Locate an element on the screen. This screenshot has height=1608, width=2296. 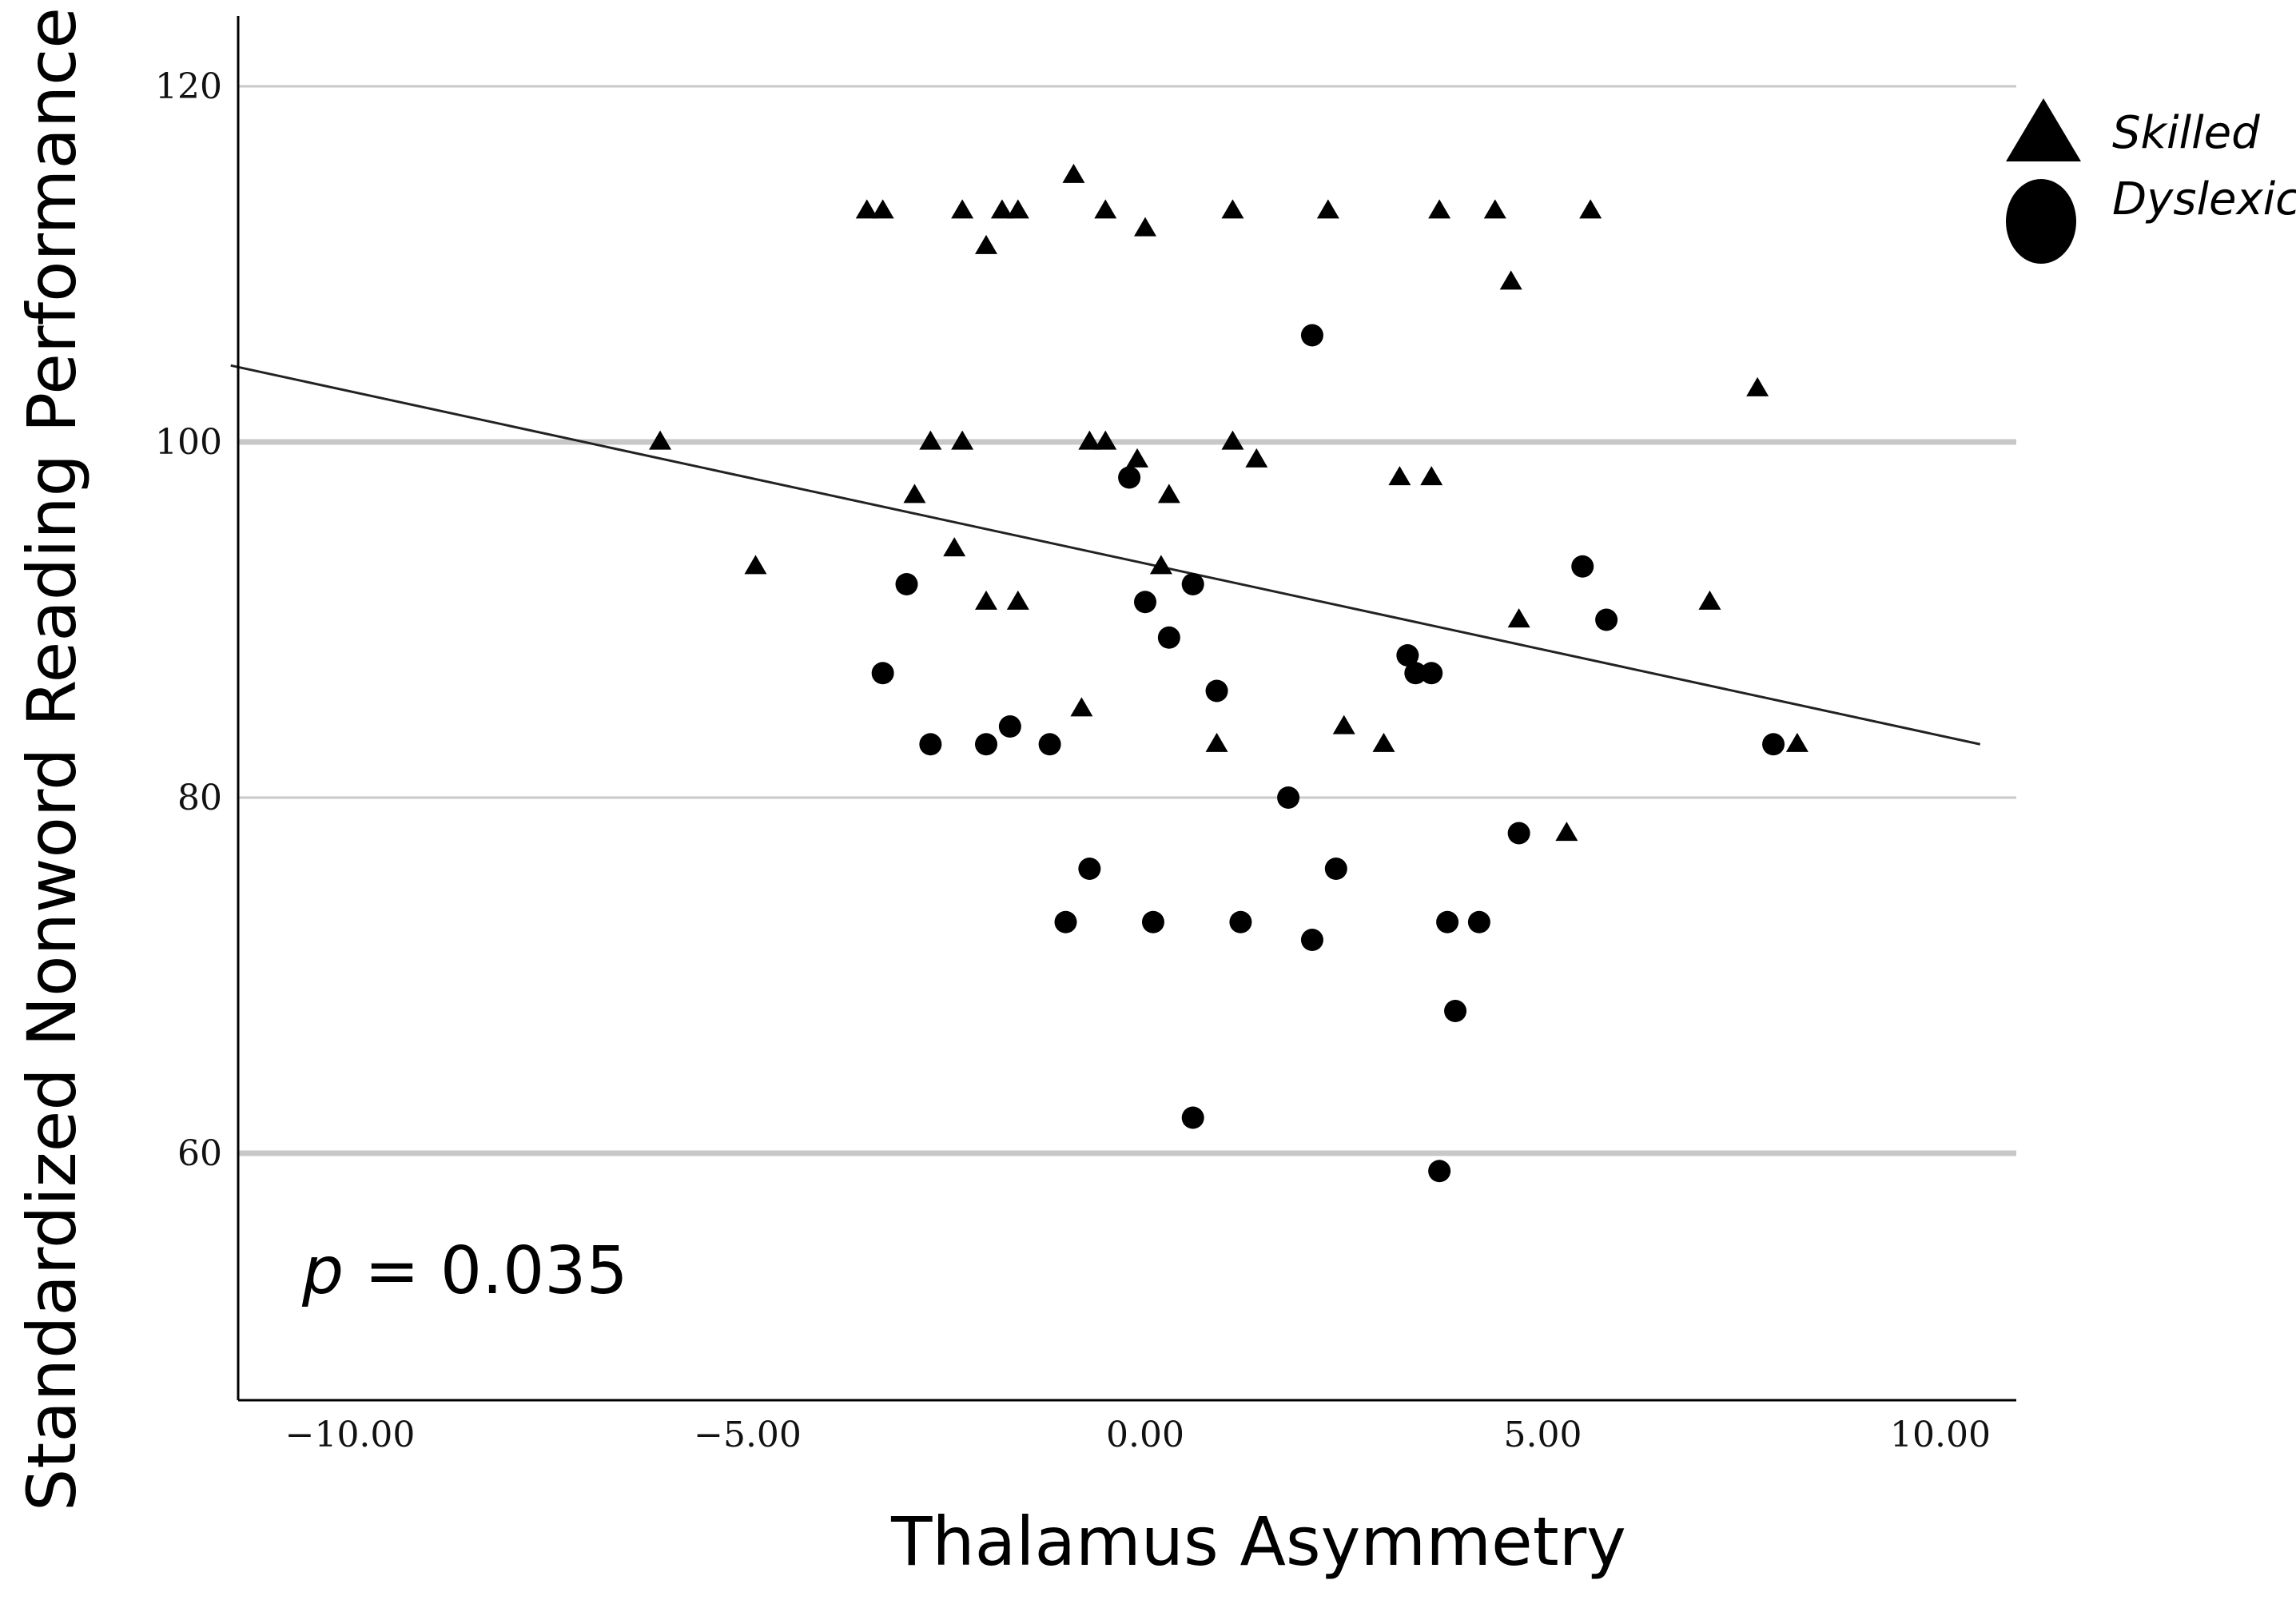
legend-dyslexic-label: Dyslexic is located at coordinates (2204, 199).